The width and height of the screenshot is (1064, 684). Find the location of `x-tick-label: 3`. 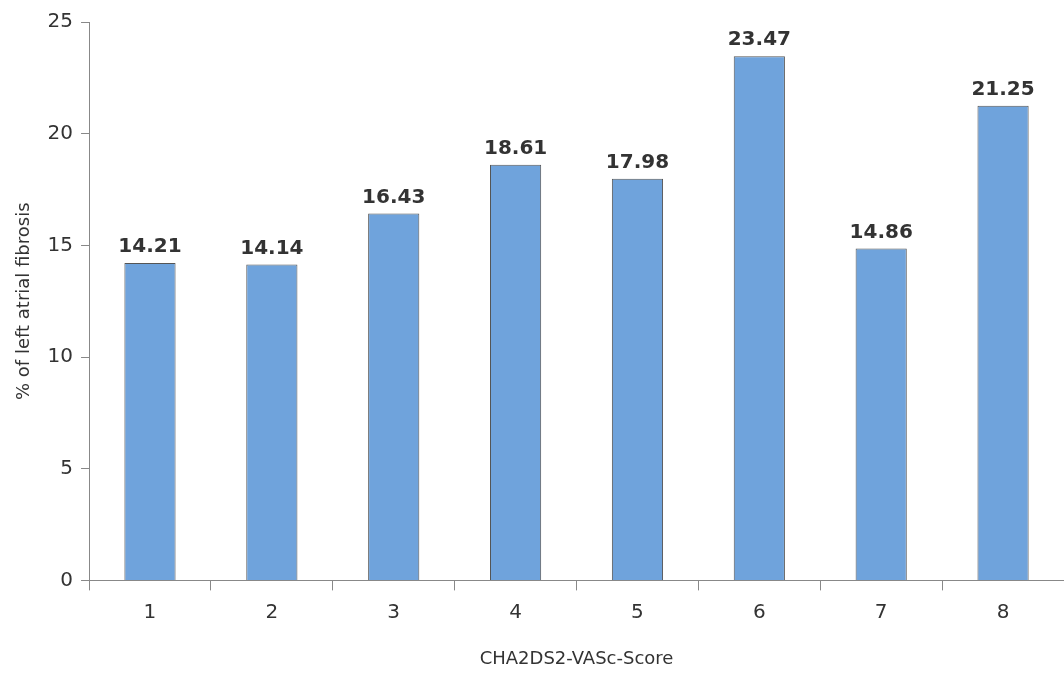

x-tick-label: 3 is located at coordinates (394, 610).